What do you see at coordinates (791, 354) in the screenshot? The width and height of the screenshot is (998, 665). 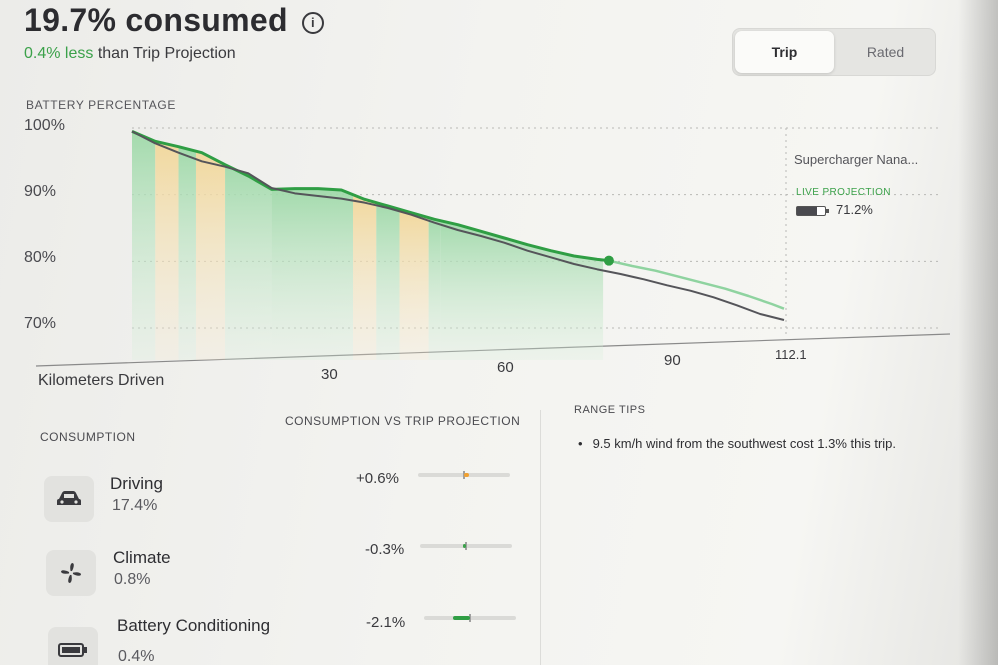 I see `xtick-label: 112.1` at bounding box center [791, 354].